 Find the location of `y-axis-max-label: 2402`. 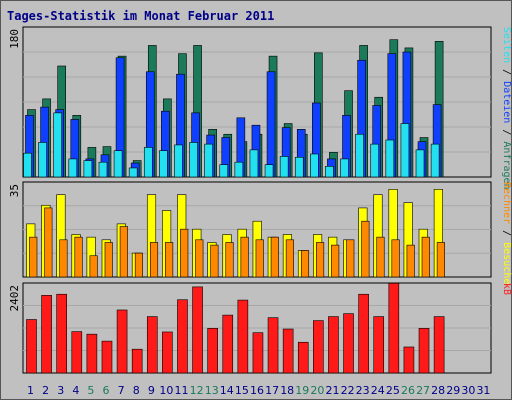

y-axis-max-label: 2402 is located at coordinates (14, 298).